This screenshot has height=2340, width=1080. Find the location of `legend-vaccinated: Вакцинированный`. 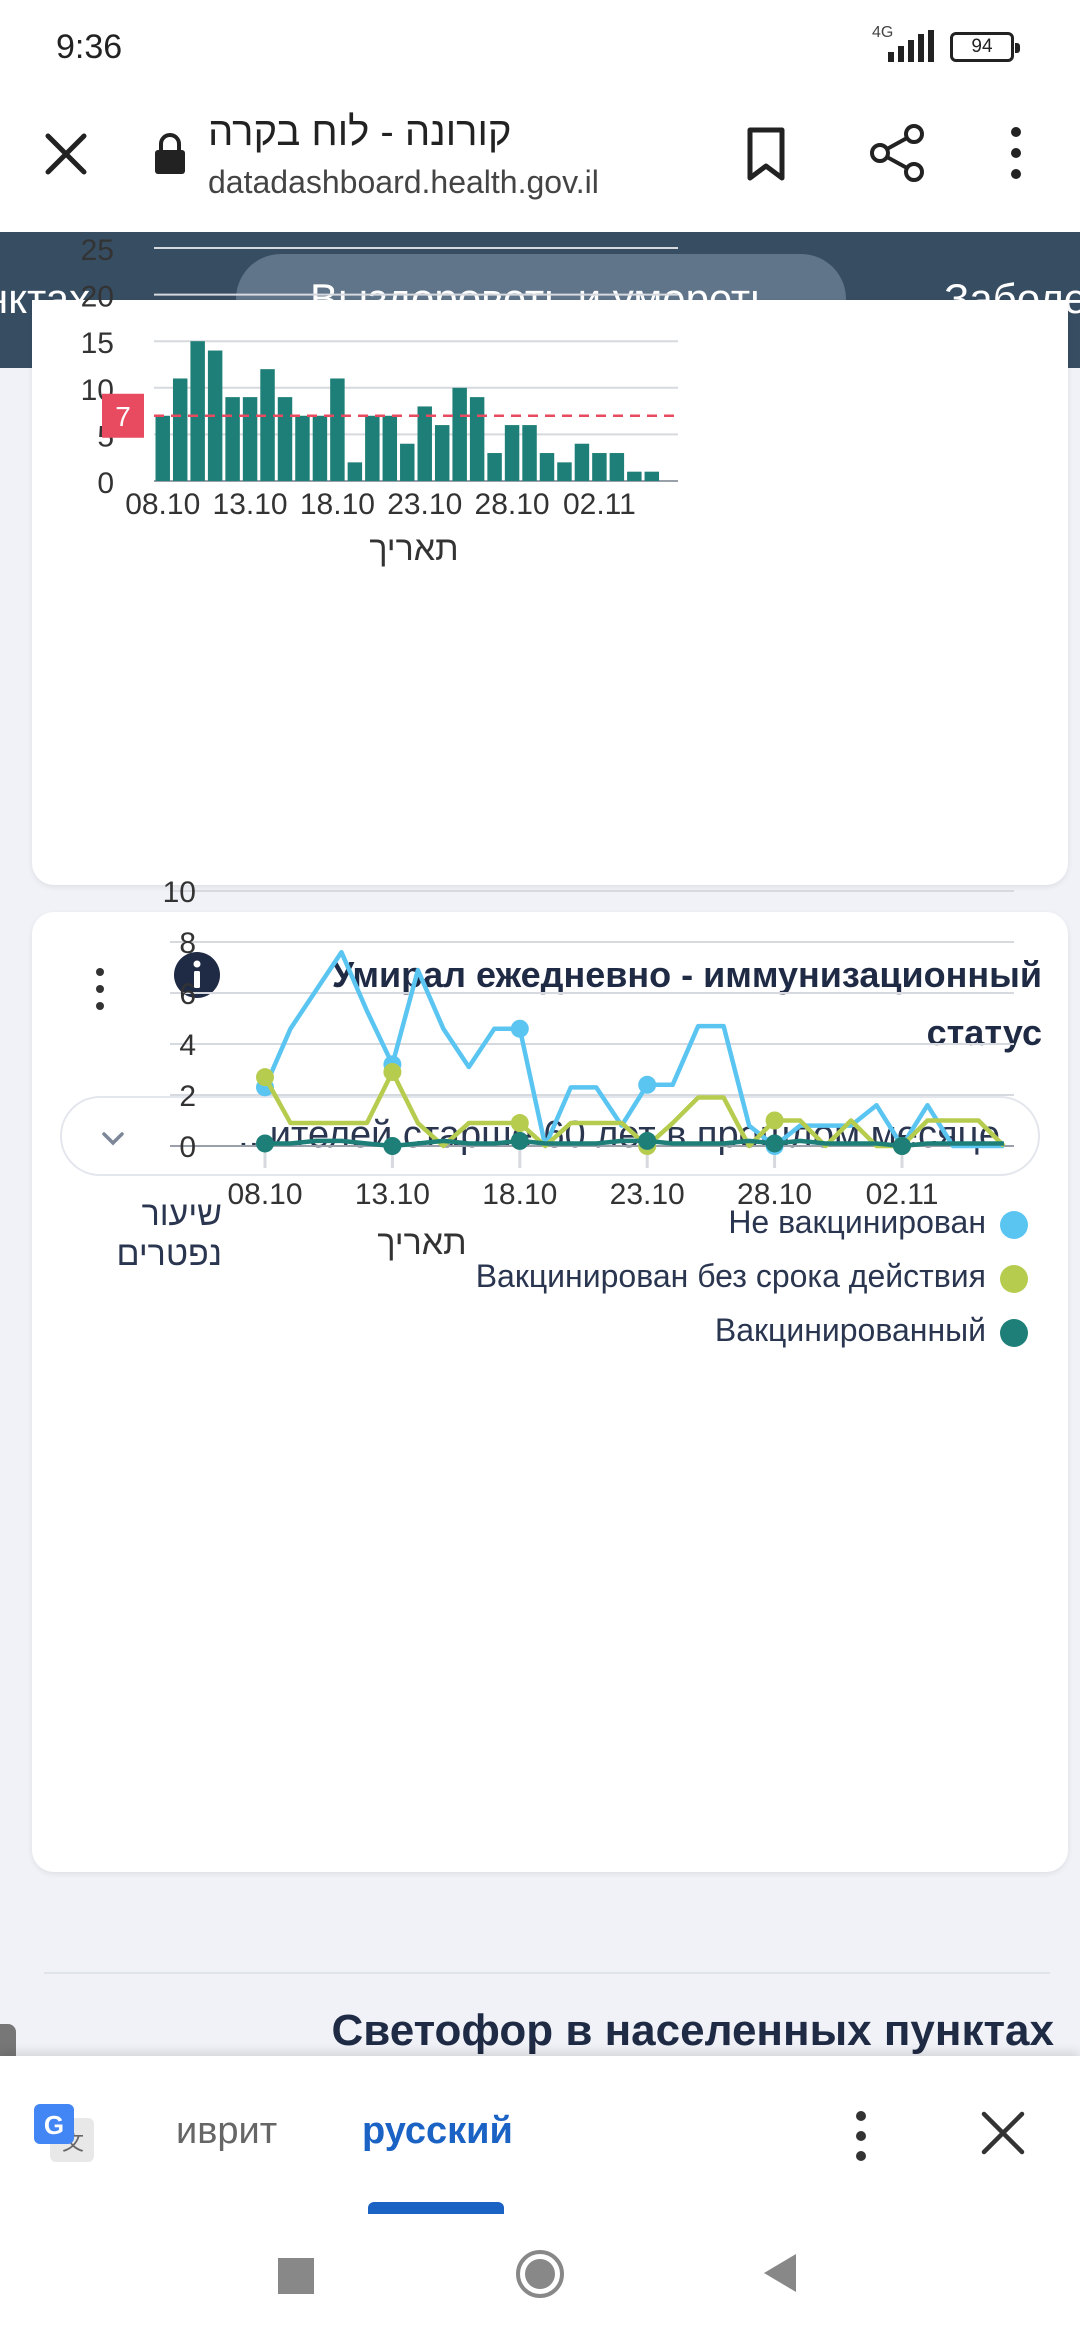

legend-vaccinated: Вакцинированный is located at coordinates (871, 1332).